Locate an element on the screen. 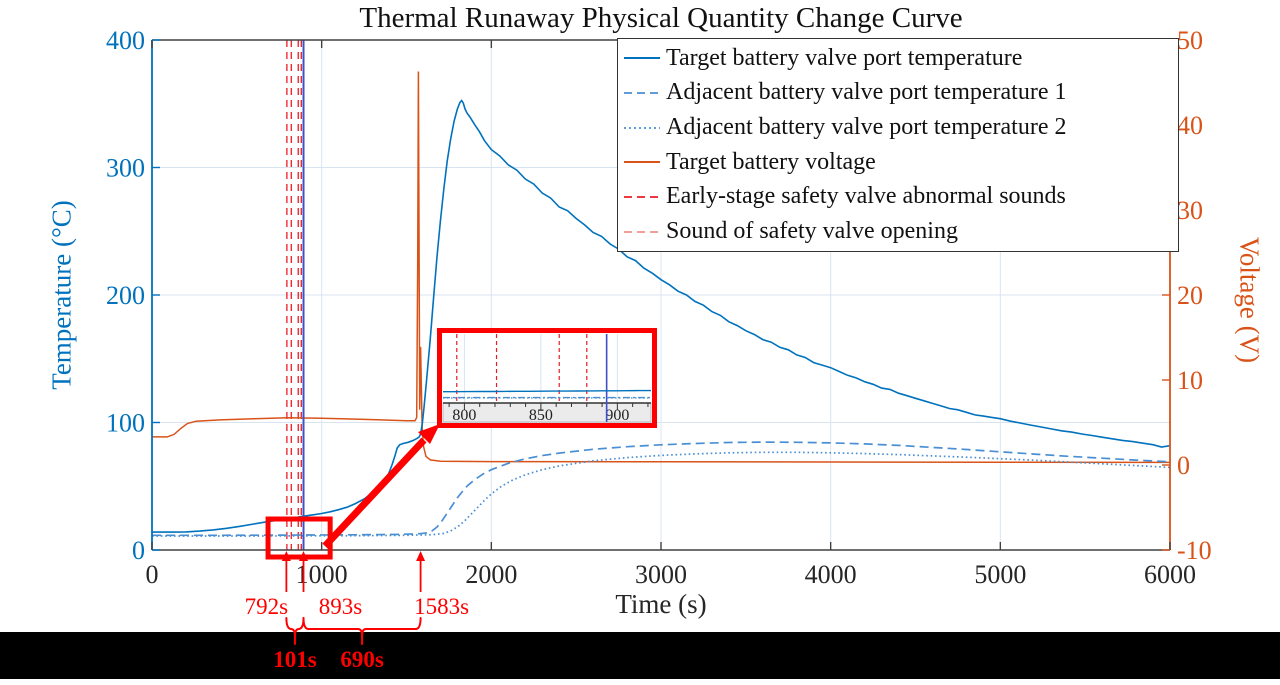 This screenshot has height=685, width=1280. time-marker-label-893s: 893s is located at coordinates (340, 606).